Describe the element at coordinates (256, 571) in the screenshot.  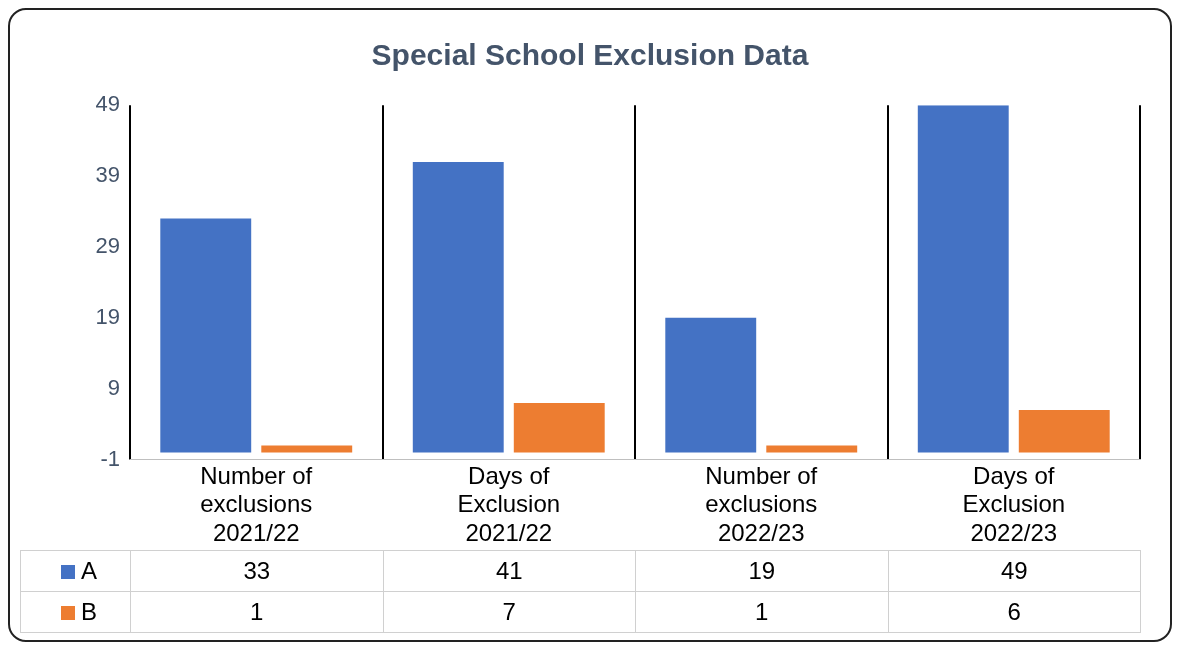
I see `data-label: 33` at that location.